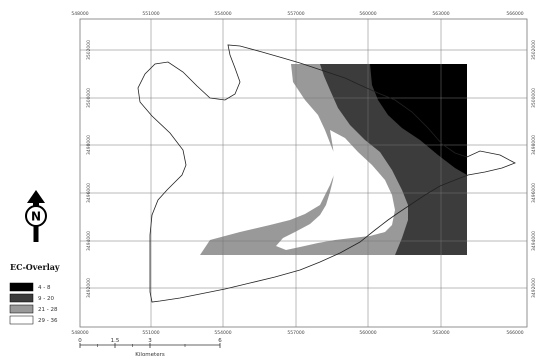  Describe the element at coordinates (418, 119) in the screenshot. I see `class-4-8-area` at that location.